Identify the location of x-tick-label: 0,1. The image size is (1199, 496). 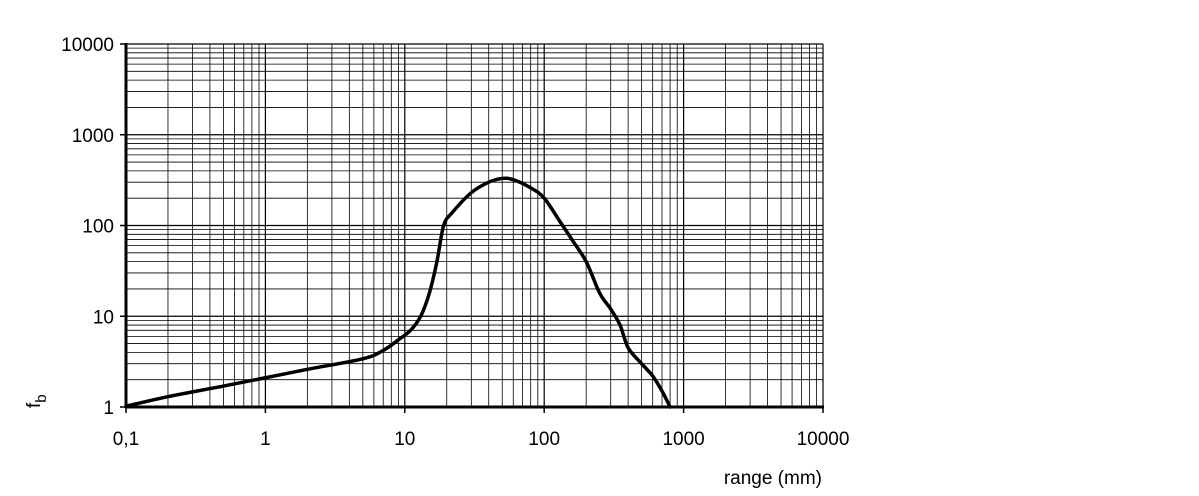
(126, 439).